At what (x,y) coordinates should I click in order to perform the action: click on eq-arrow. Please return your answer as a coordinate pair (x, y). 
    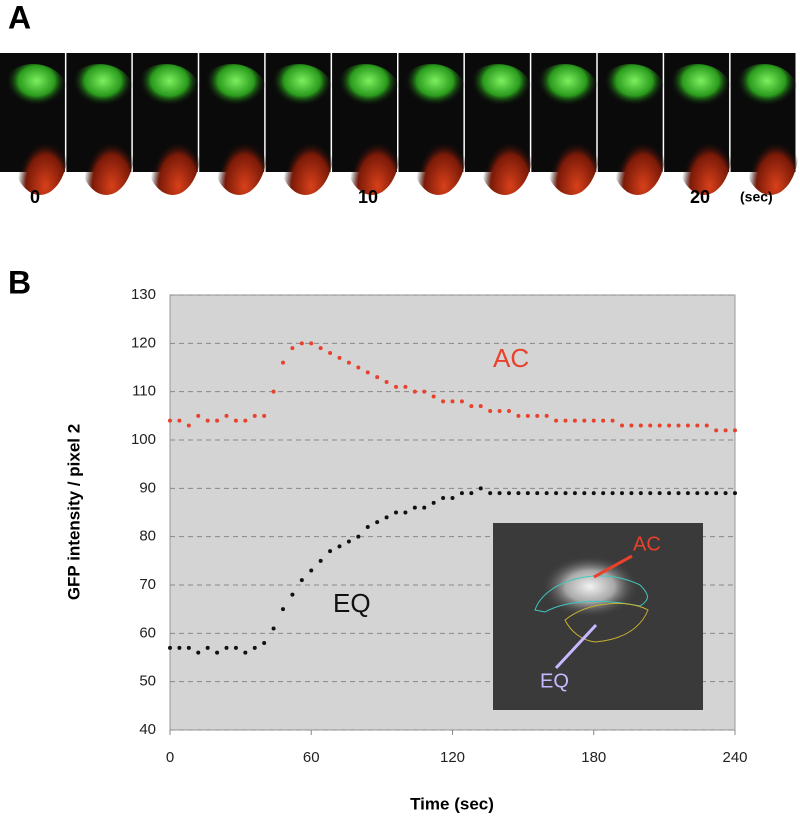
    Looking at the image, I should click on (576, 646).